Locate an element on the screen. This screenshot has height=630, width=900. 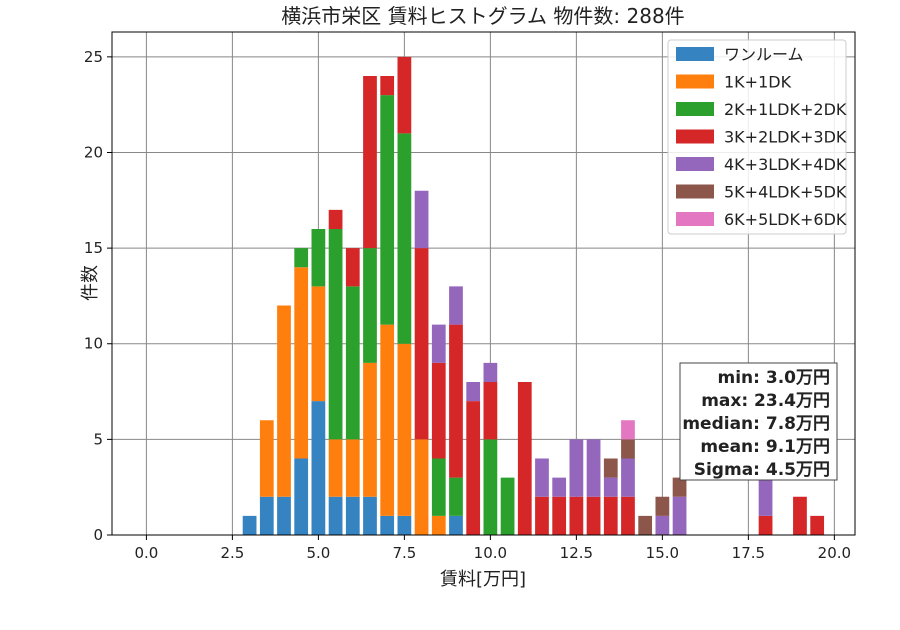
legend-label: 1K+1DK is located at coordinates (758, 82).